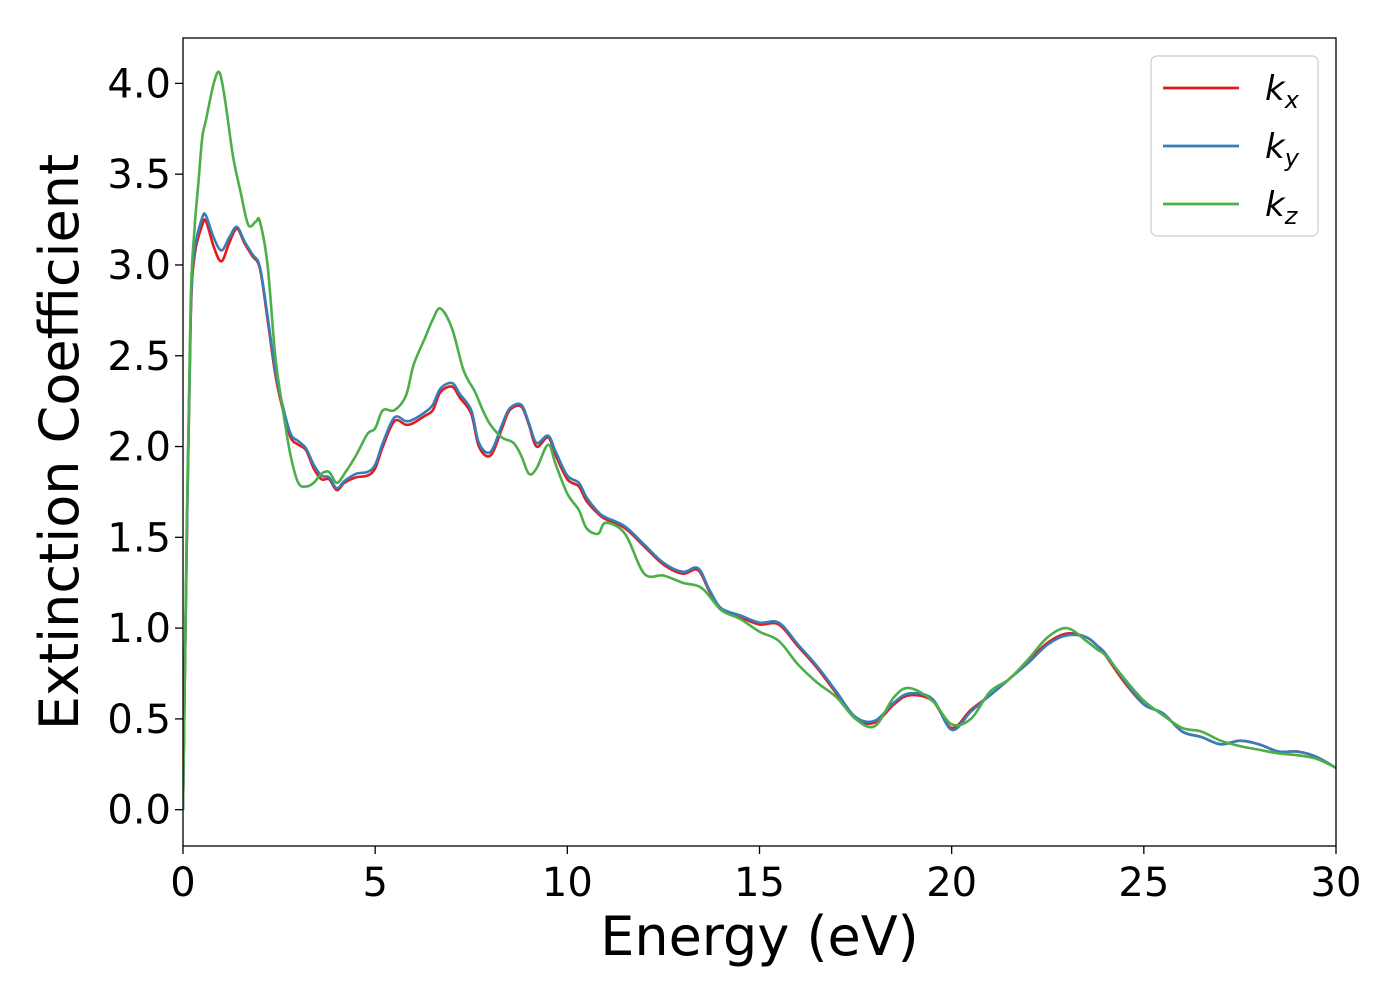  I want to click on y-tick-label: 1.0, so click(139, 629).